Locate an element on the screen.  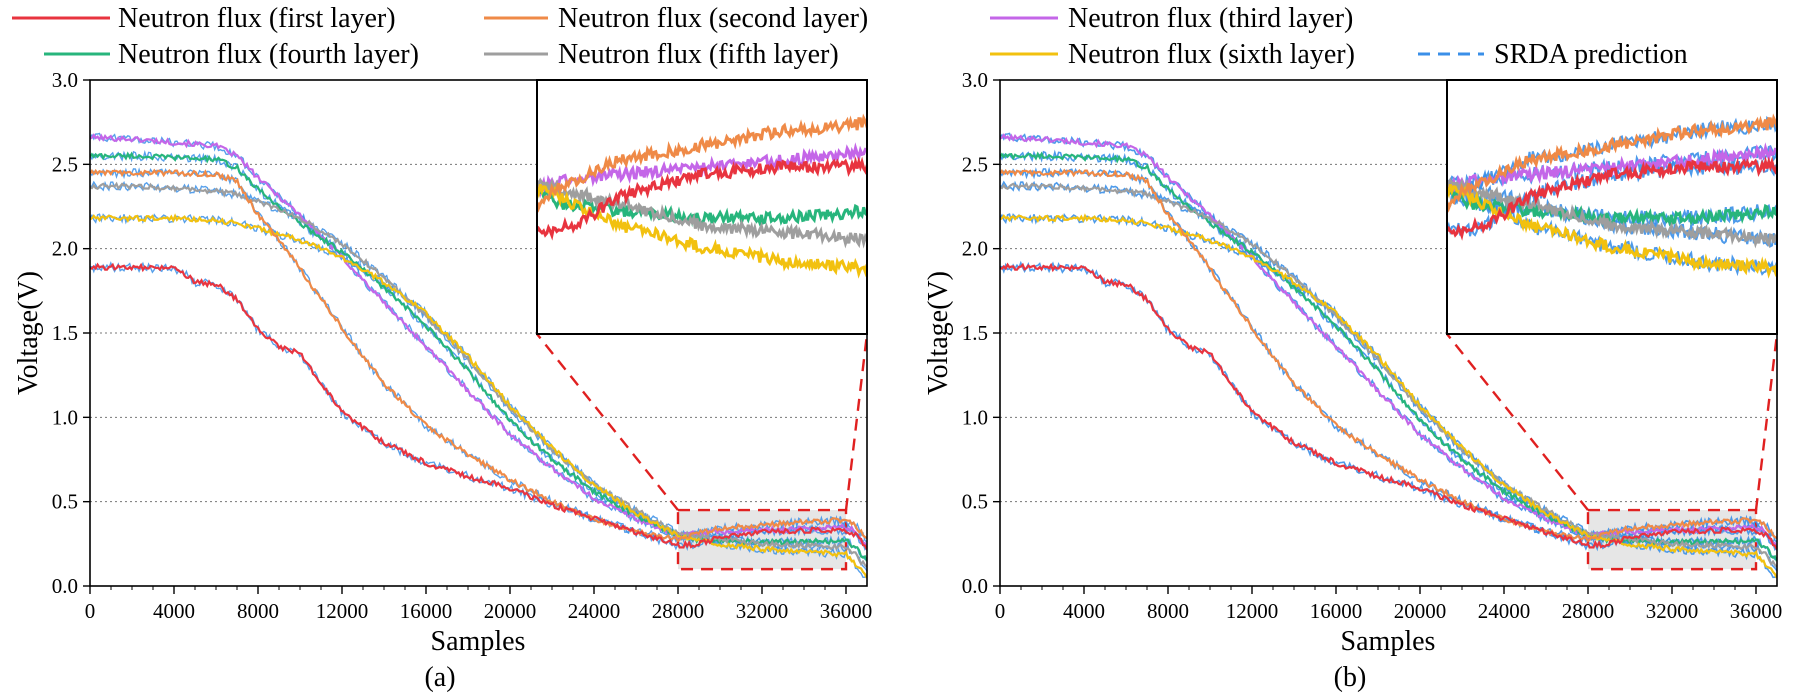
legend-label-sixth-layer: Neutron flux (sixth layer) is located at coordinates (1211, 54).